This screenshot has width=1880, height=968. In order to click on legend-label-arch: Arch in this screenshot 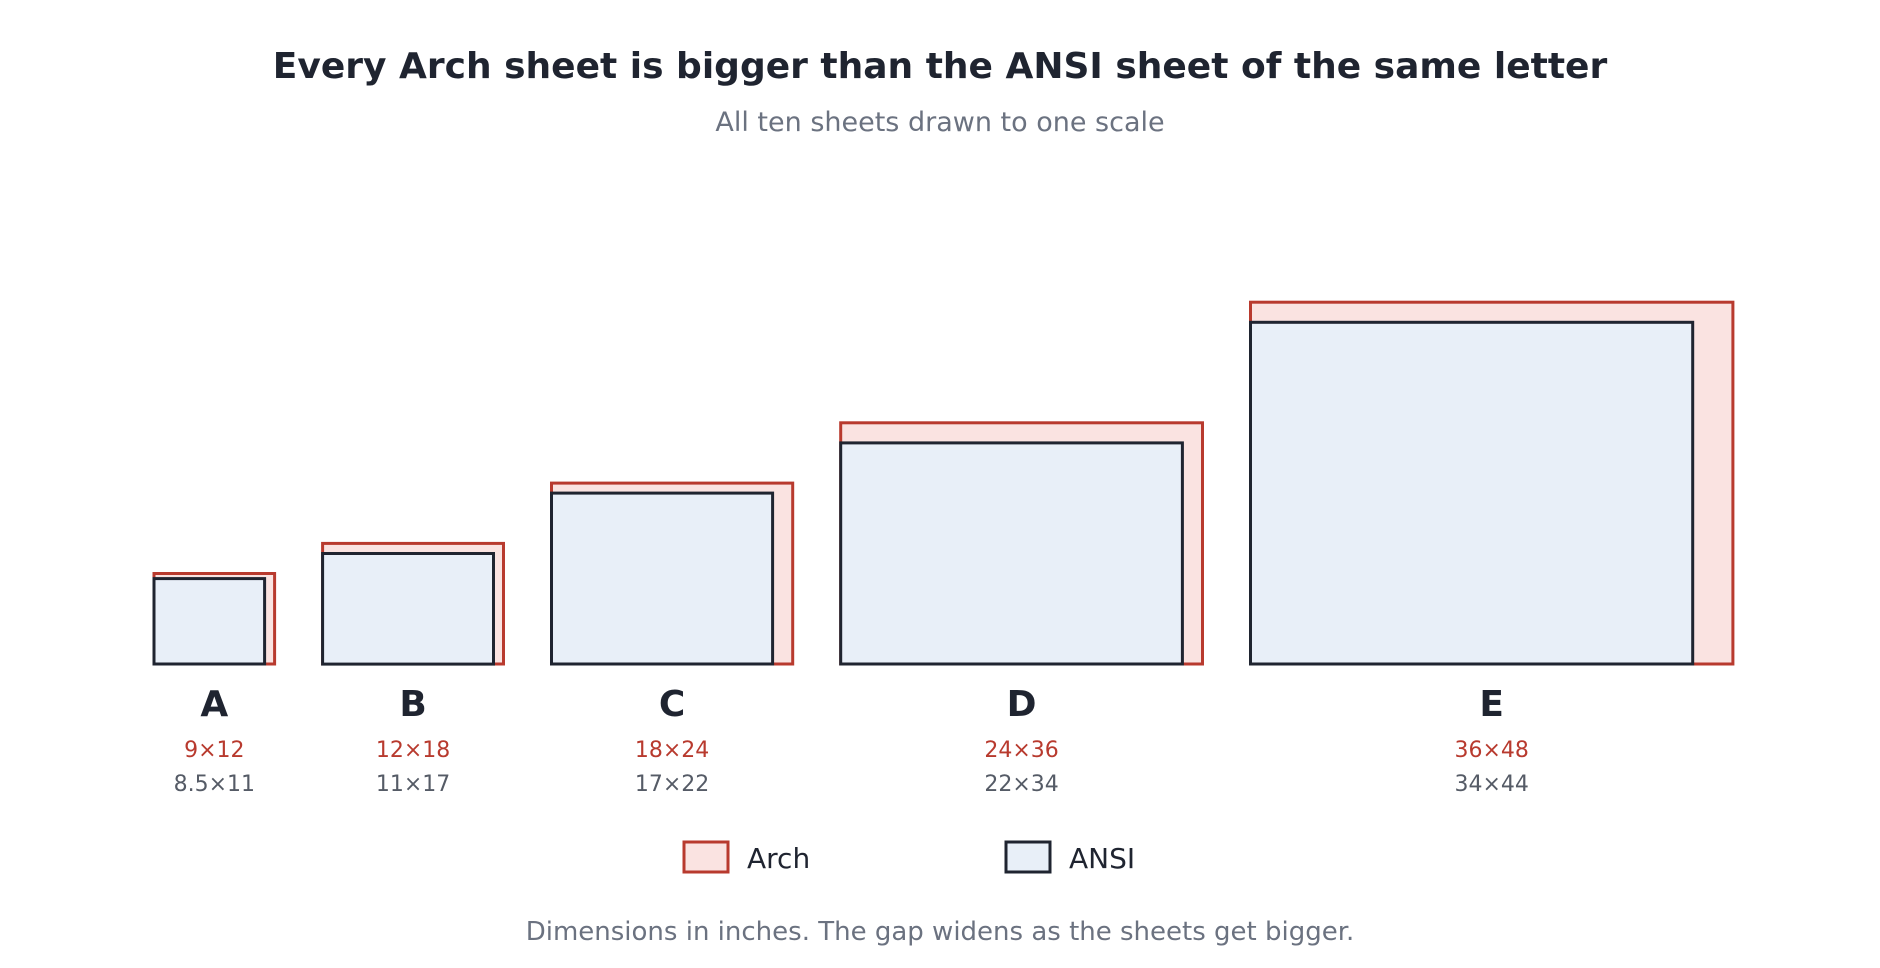, I will do `click(778, 858)`.